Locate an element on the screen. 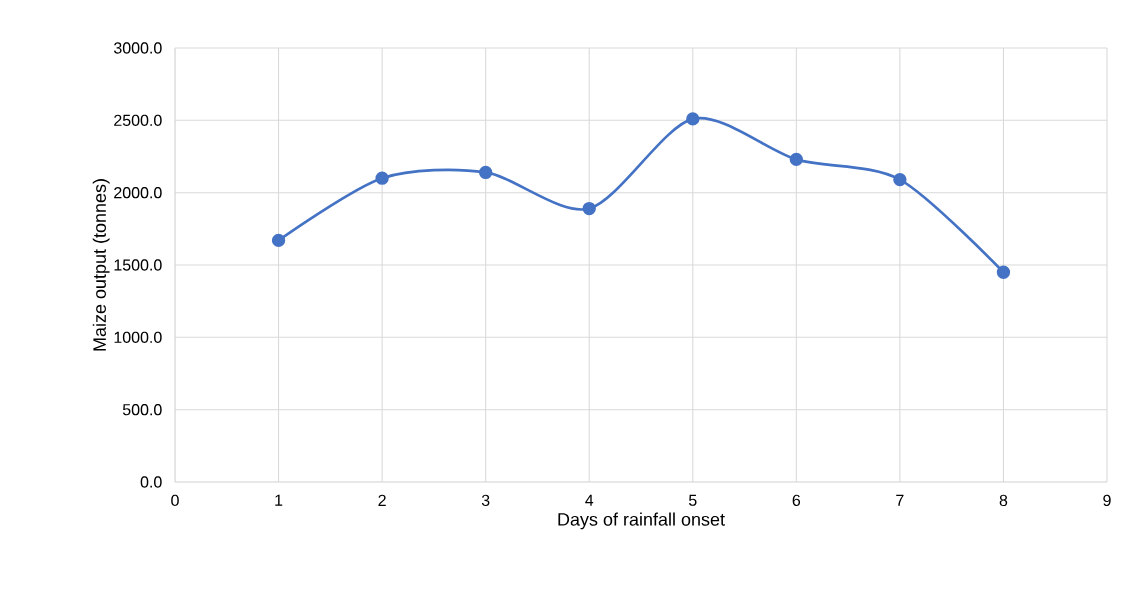 This screenshot has width=1126, height=594. x-tick-label: 8 is located at coordinates (1003, 500).